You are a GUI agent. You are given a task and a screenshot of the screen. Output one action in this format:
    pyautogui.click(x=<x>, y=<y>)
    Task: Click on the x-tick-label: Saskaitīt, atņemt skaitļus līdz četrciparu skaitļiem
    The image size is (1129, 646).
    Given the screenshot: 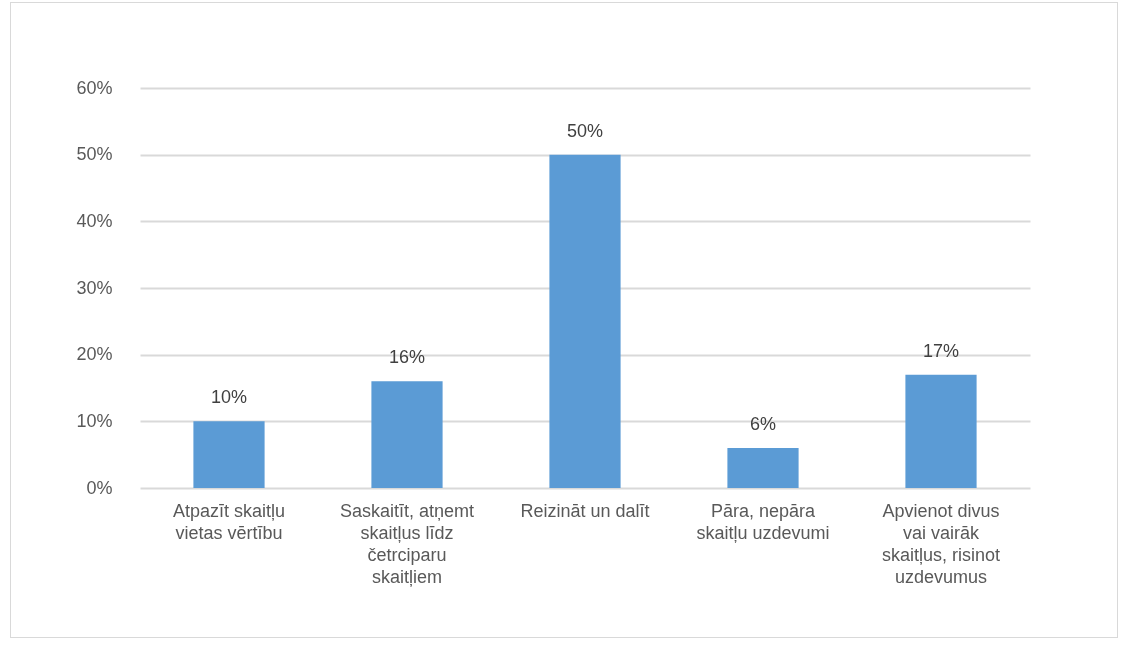 What is the action you would take?
    pyautogui.click(x=407, y=543)
    